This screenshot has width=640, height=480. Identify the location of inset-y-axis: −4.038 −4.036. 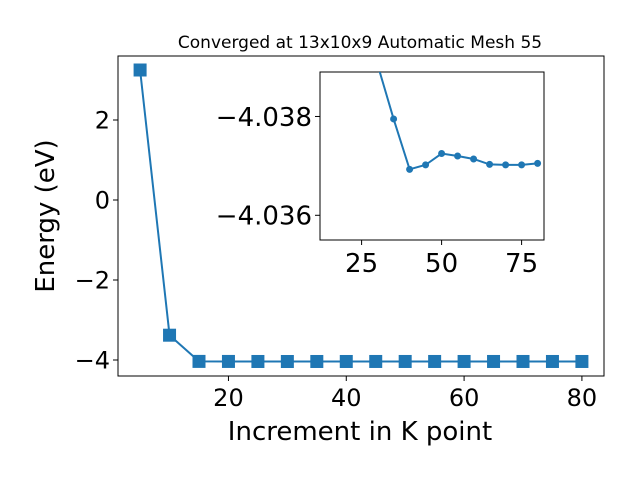
(268, 167).